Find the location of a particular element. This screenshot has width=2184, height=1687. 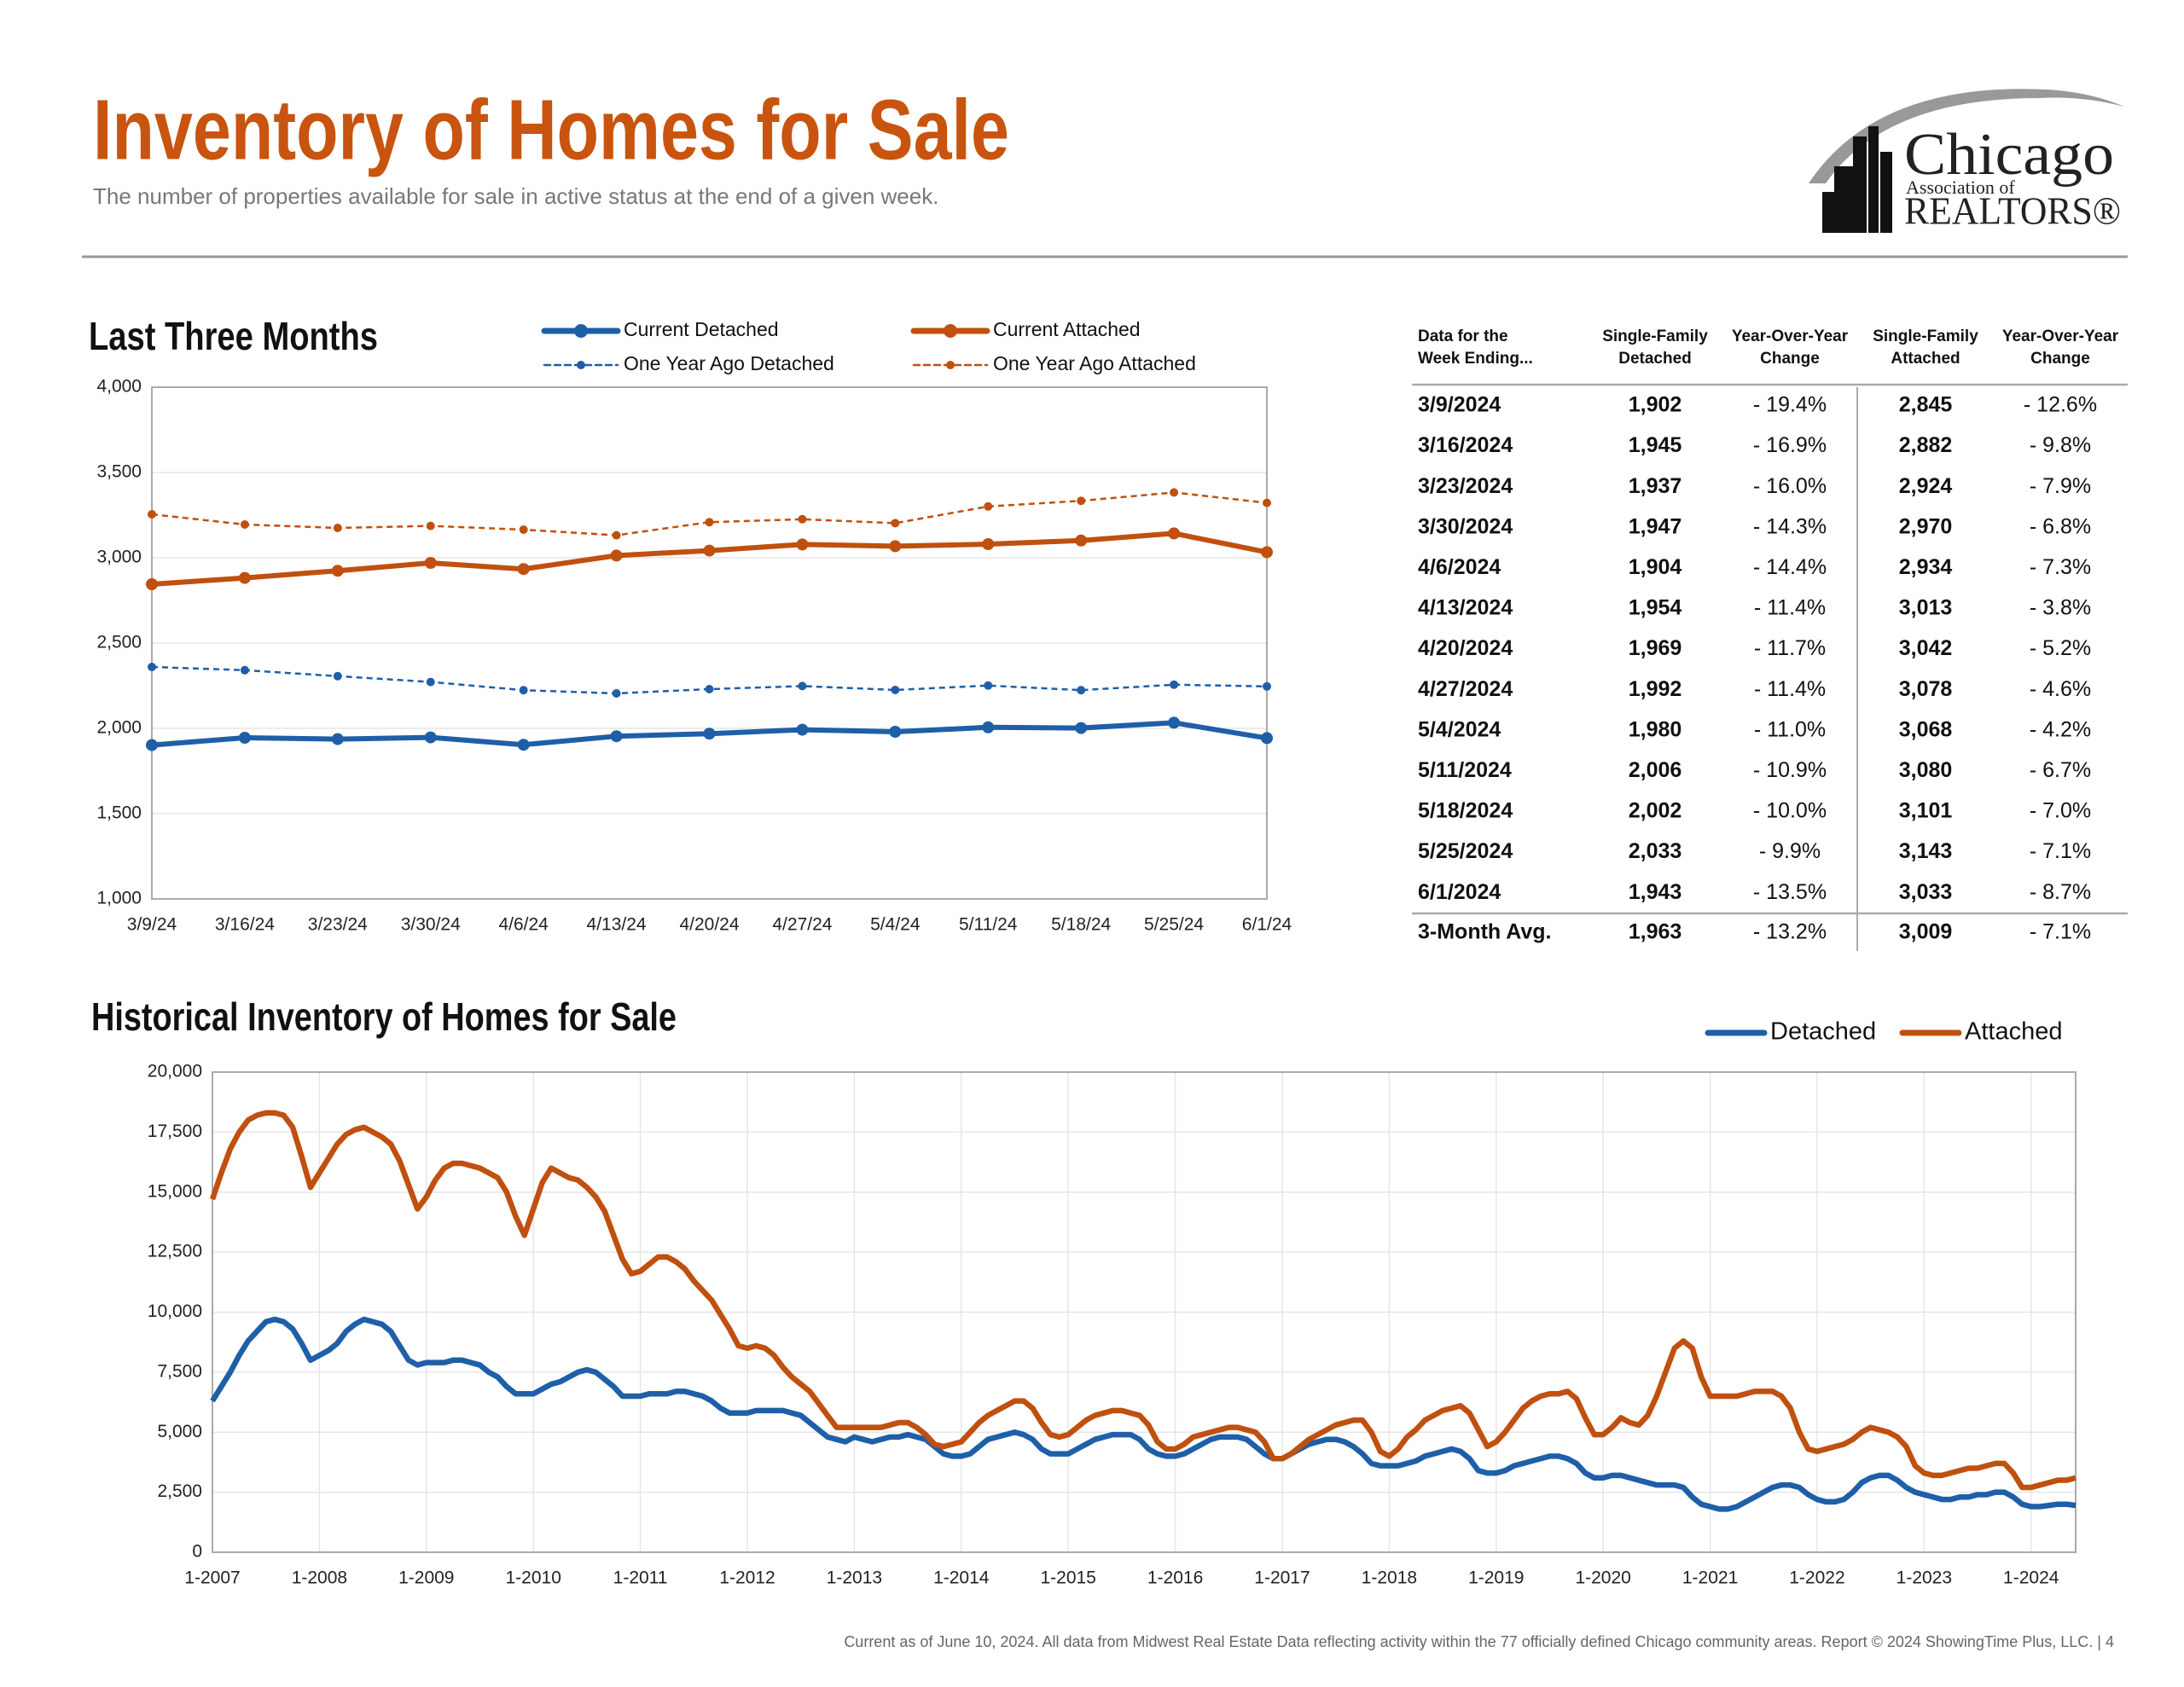

x-tick-label: 4/20/24 is located at coordinates (709, 925).